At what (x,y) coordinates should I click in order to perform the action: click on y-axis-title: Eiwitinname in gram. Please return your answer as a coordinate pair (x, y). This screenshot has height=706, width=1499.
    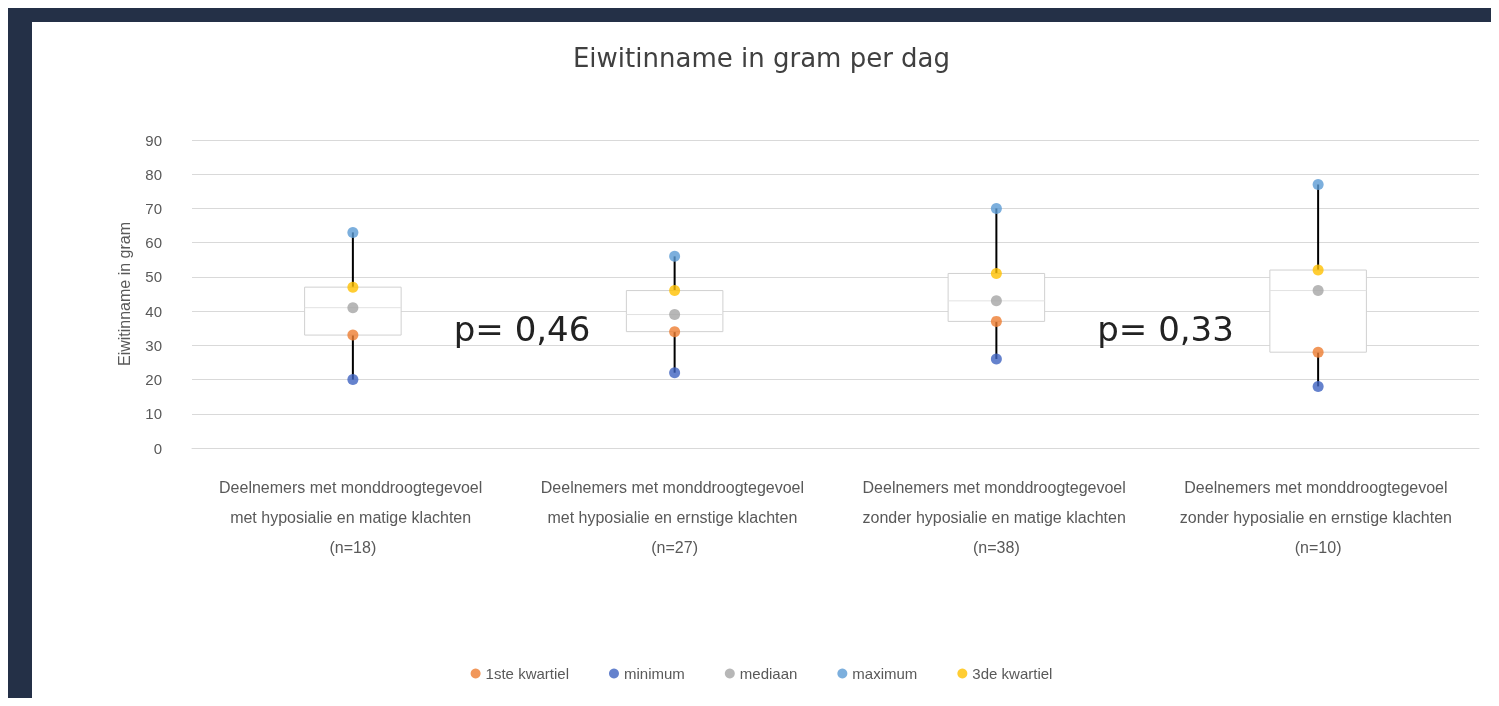
    Looking at the image, I should click on (124, 294).